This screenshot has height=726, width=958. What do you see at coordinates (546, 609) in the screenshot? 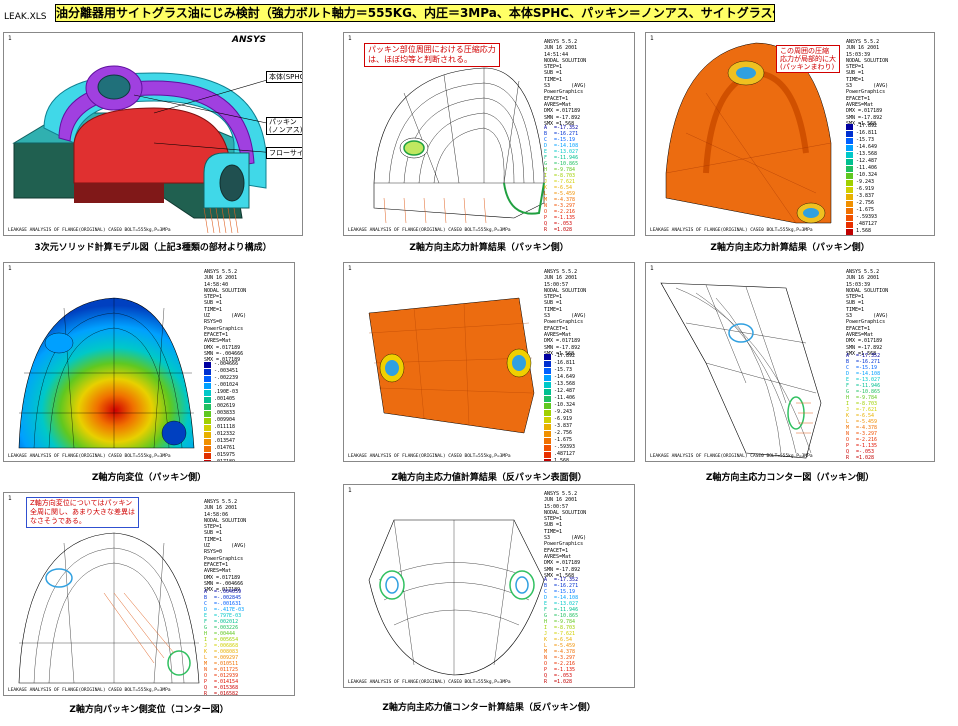
I see `legend-letter: F` at bounding box center [546, 609].